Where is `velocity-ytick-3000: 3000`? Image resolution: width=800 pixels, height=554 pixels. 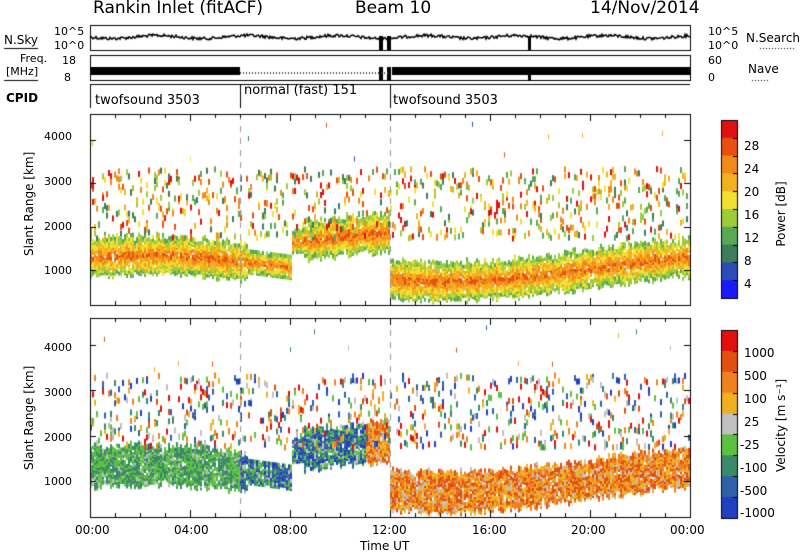
velocity-ytick-3000: 3000 is located at coordinates (58, 392).